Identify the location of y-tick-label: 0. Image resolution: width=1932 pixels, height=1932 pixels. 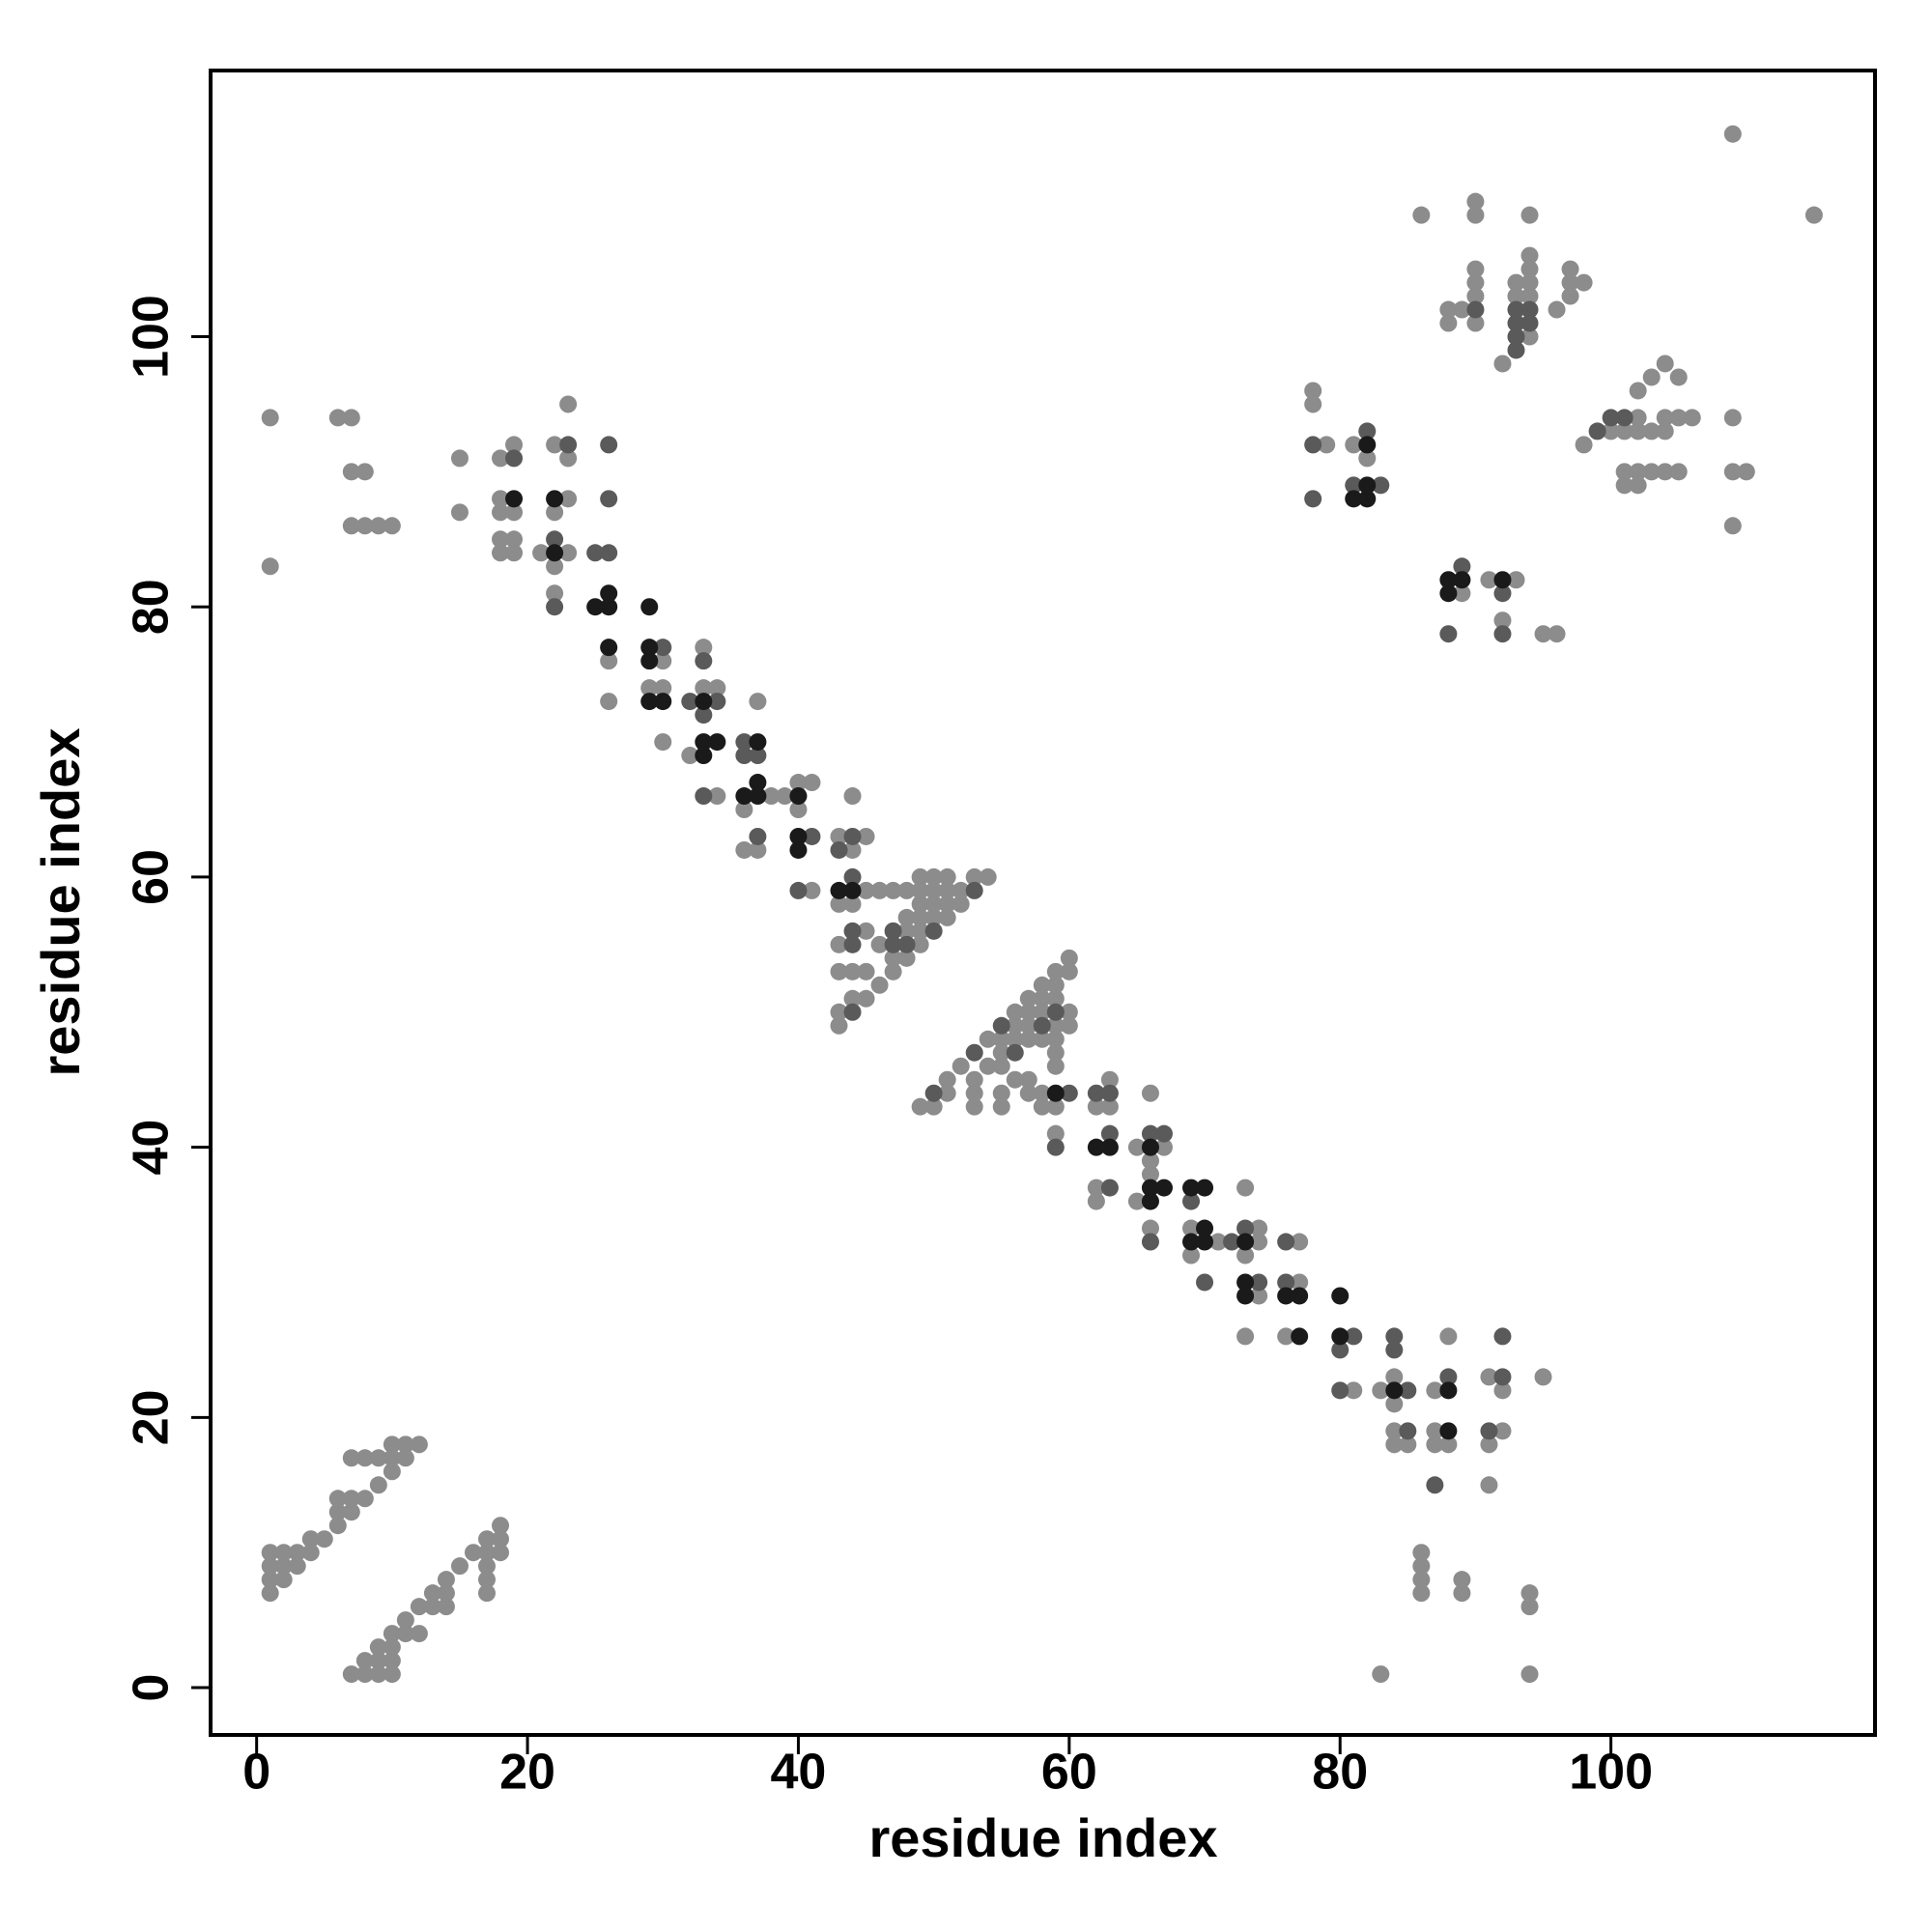
(152, 1688).